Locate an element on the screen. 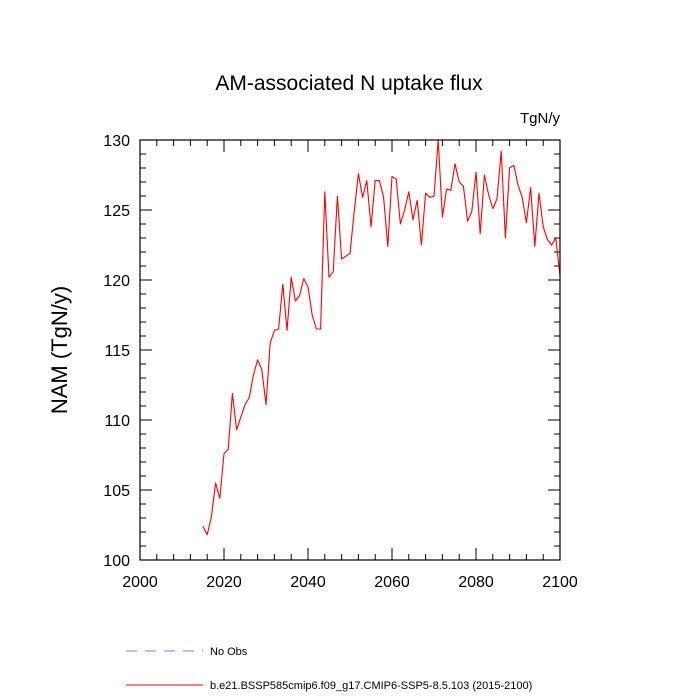  y-tick-label: 100 is located at coordinates (116, 561).